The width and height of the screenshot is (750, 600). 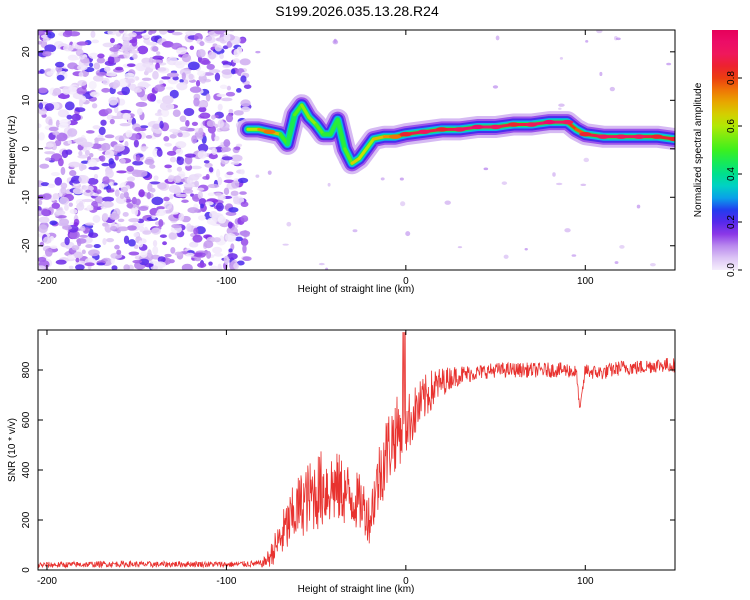 What do you see at coordinates (356, 289) in the screenshot?
I see `spectrogram-x-label: Height of straight line (km)` at bounding box center [356, 289].